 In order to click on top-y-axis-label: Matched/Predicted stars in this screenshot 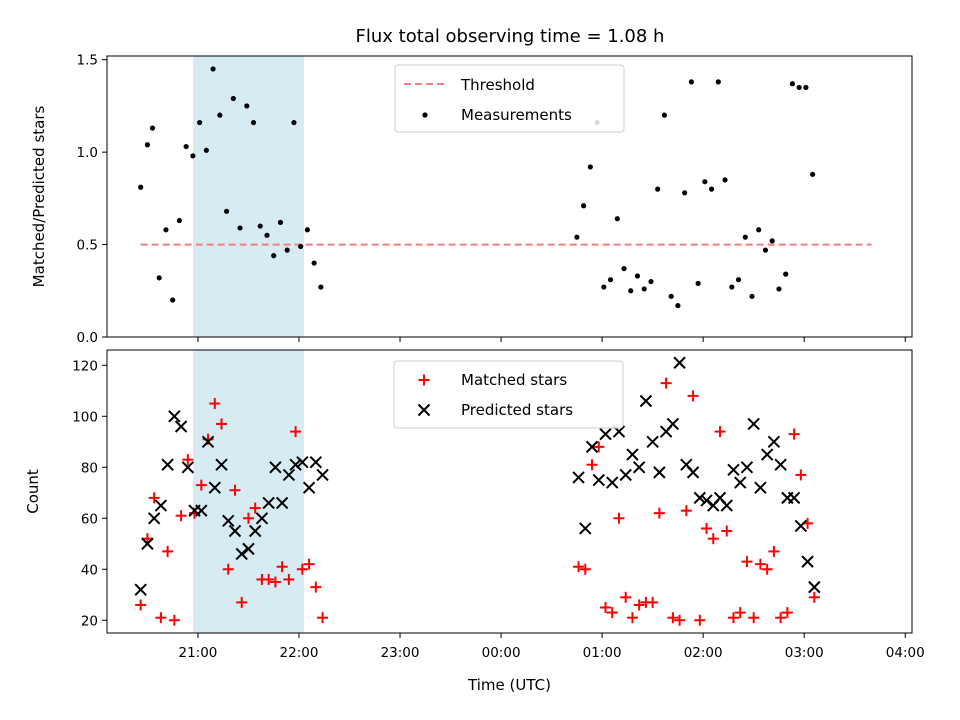, I will do `click(39, 197)`.